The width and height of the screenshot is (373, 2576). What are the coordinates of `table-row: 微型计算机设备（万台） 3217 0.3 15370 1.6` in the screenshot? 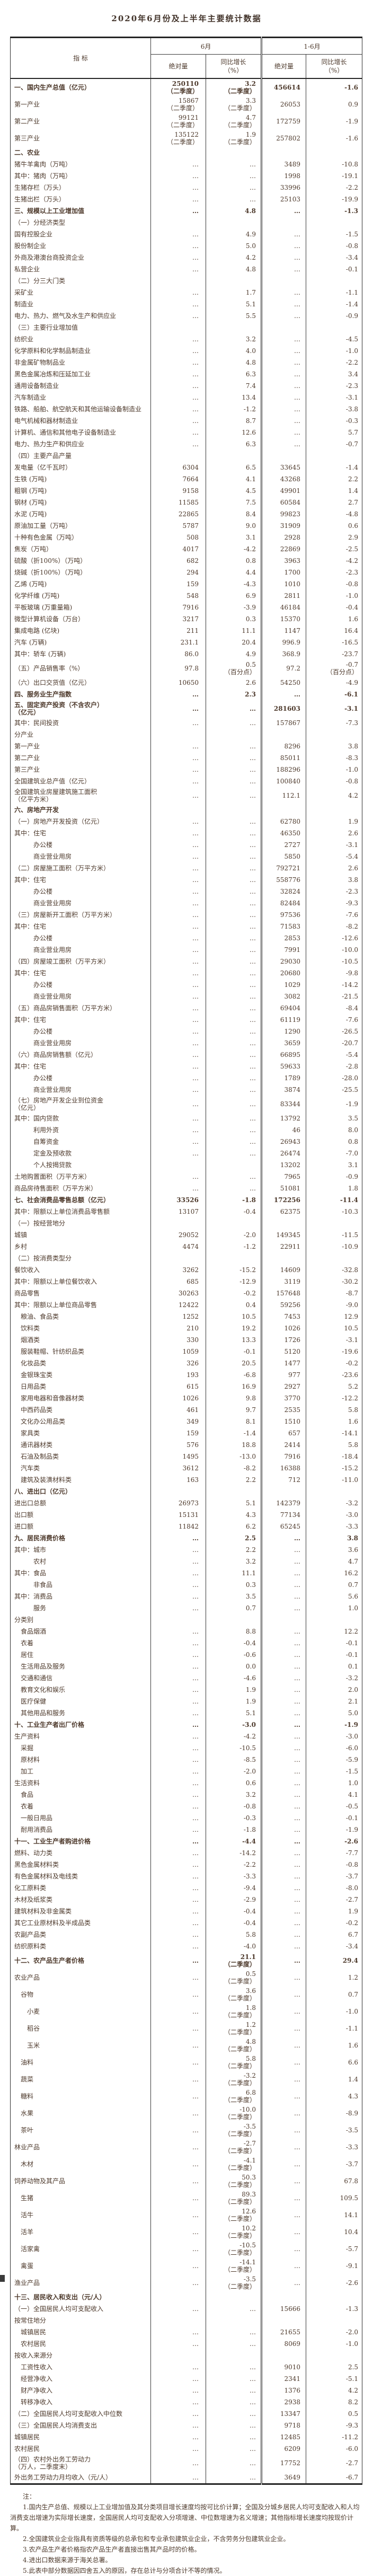 It's located at (186, 619).